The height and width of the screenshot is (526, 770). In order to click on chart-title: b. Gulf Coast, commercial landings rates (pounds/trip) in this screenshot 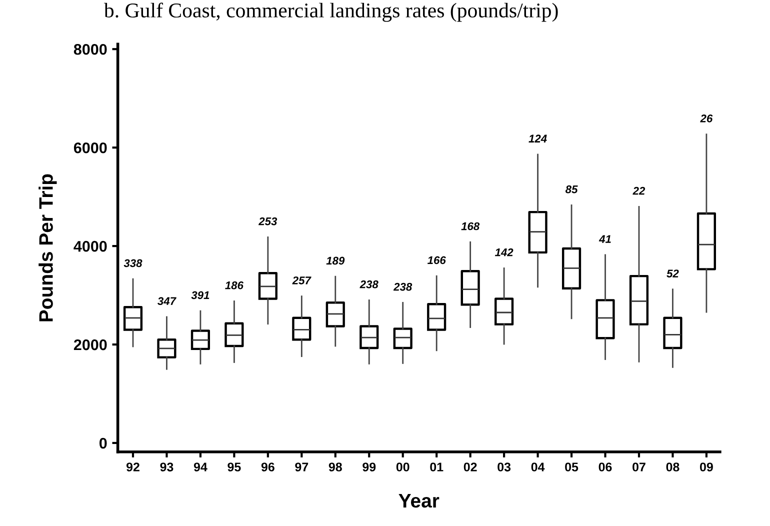, I will do `click(331, 12)`.